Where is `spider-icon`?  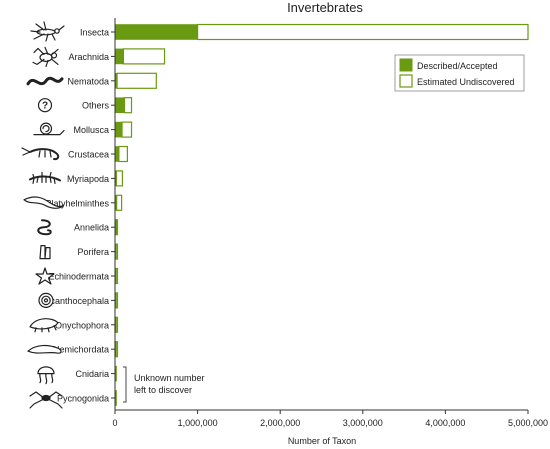
spider-icon is located at coordinates (45, 57).